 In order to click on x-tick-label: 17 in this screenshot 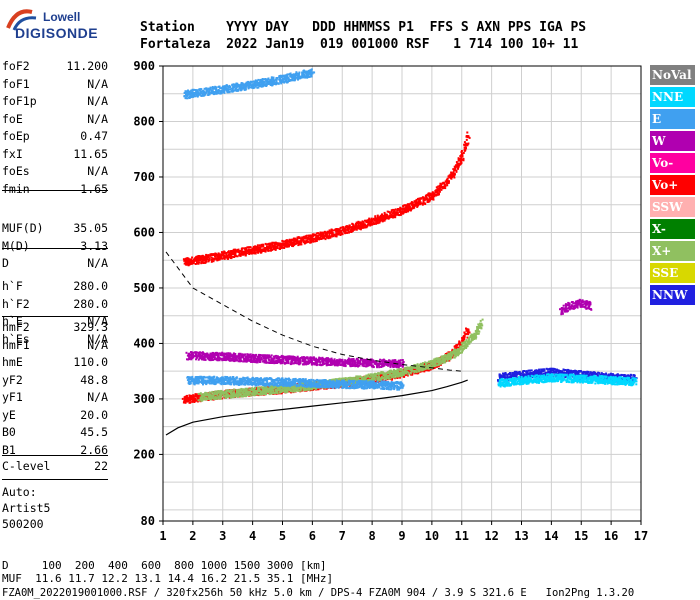, I will do `click(641, 536)`.